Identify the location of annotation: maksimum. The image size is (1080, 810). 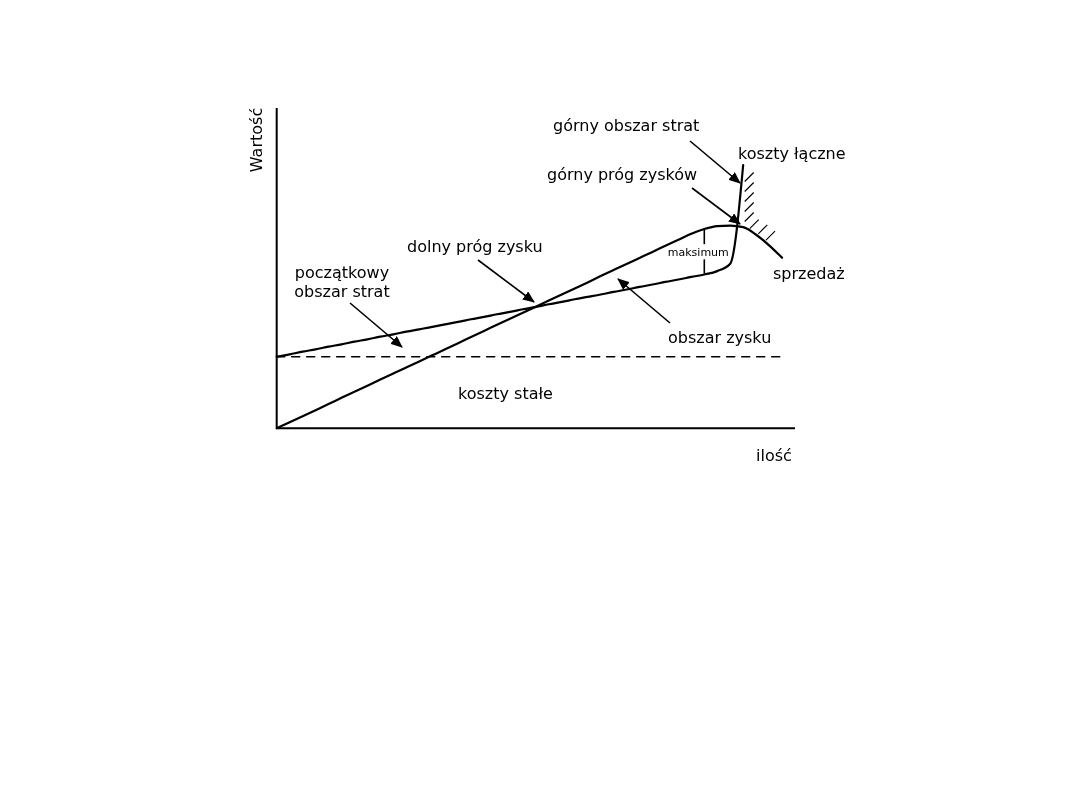
(698, 252).